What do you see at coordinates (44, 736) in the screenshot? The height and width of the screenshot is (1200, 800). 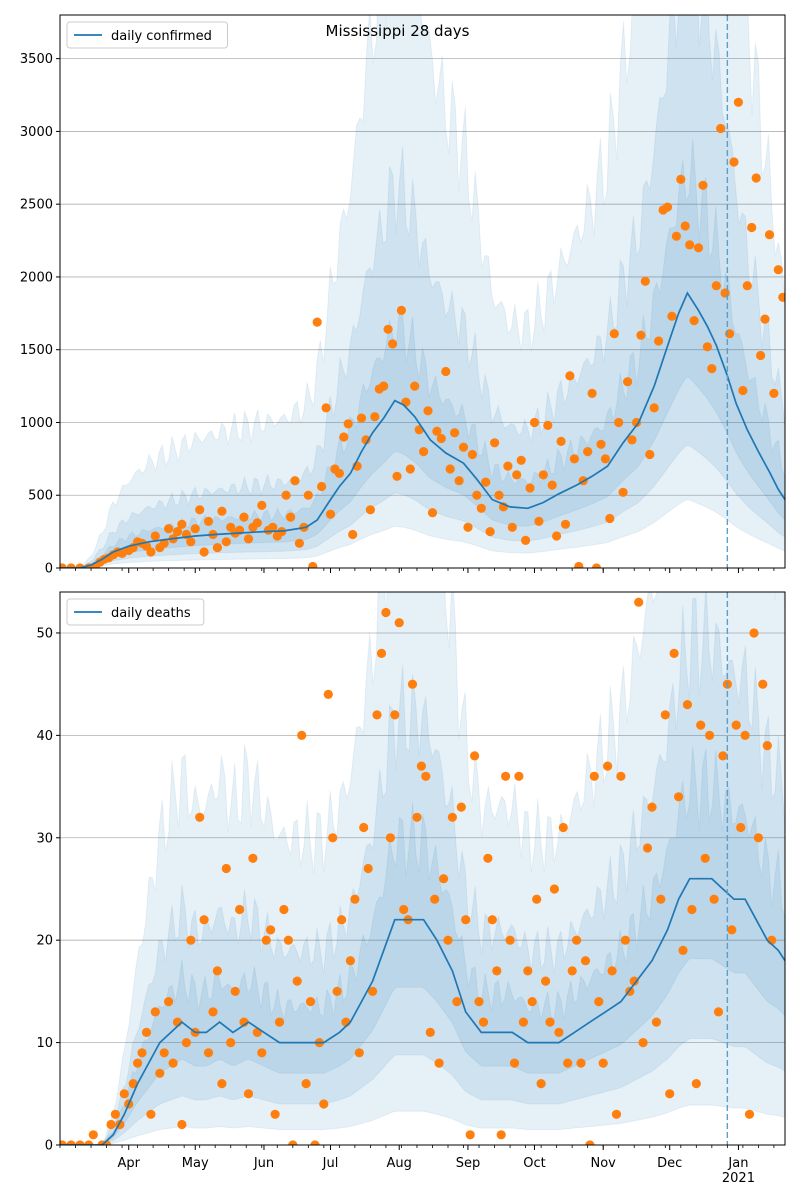 I see `y-tick-label: 40` at bounding box center [44, 736].